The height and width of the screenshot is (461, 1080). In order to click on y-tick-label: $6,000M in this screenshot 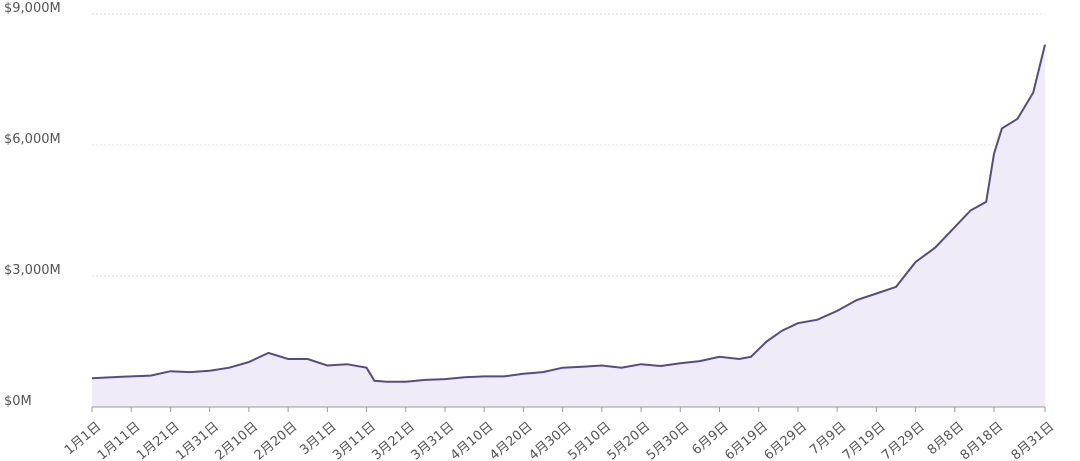, I will do `click(32, 139)`.